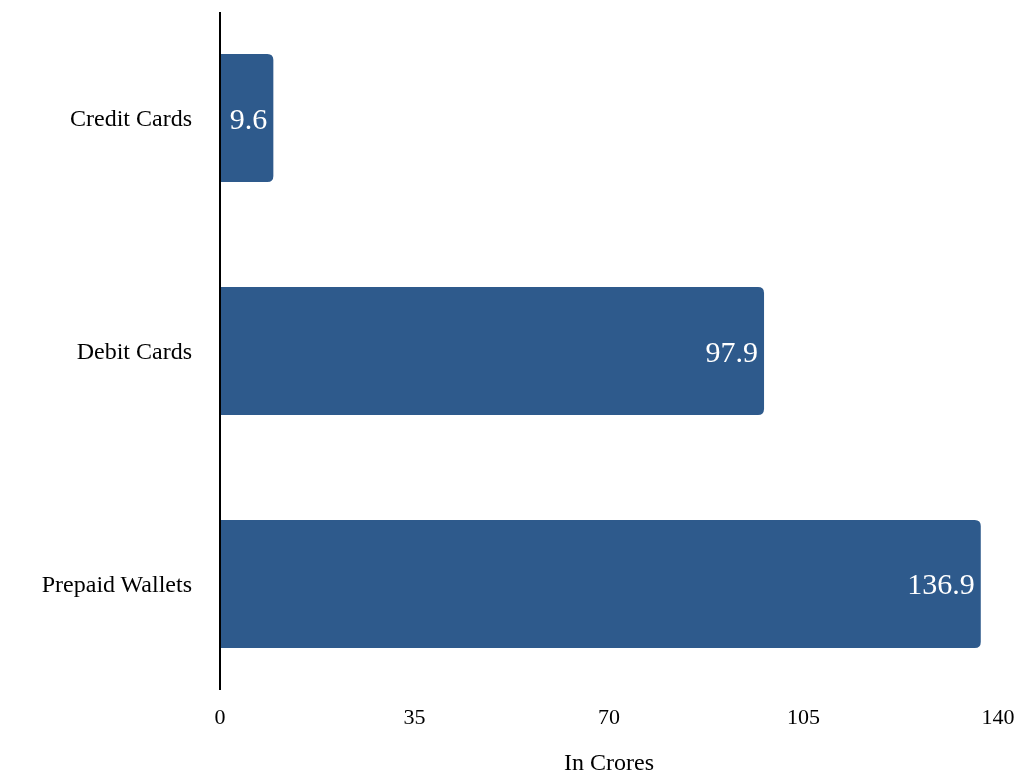 The image size is (1022, 776). I want to click on y-tick-label: Debit Cards, so click(134, 351).